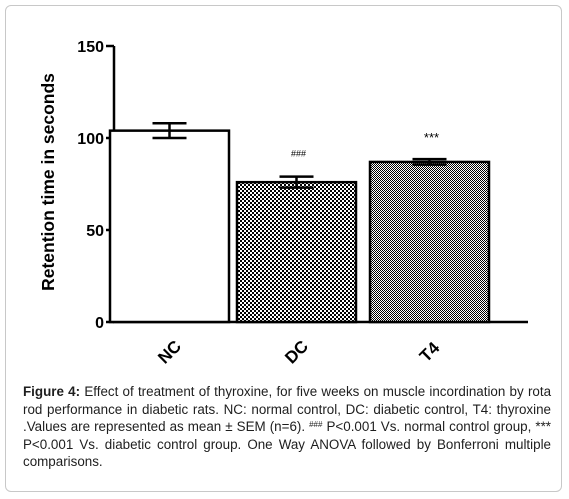 The width and height of the screenshot is (569, 499). I want to click on y-tick-label: 50, so click(95, 231).